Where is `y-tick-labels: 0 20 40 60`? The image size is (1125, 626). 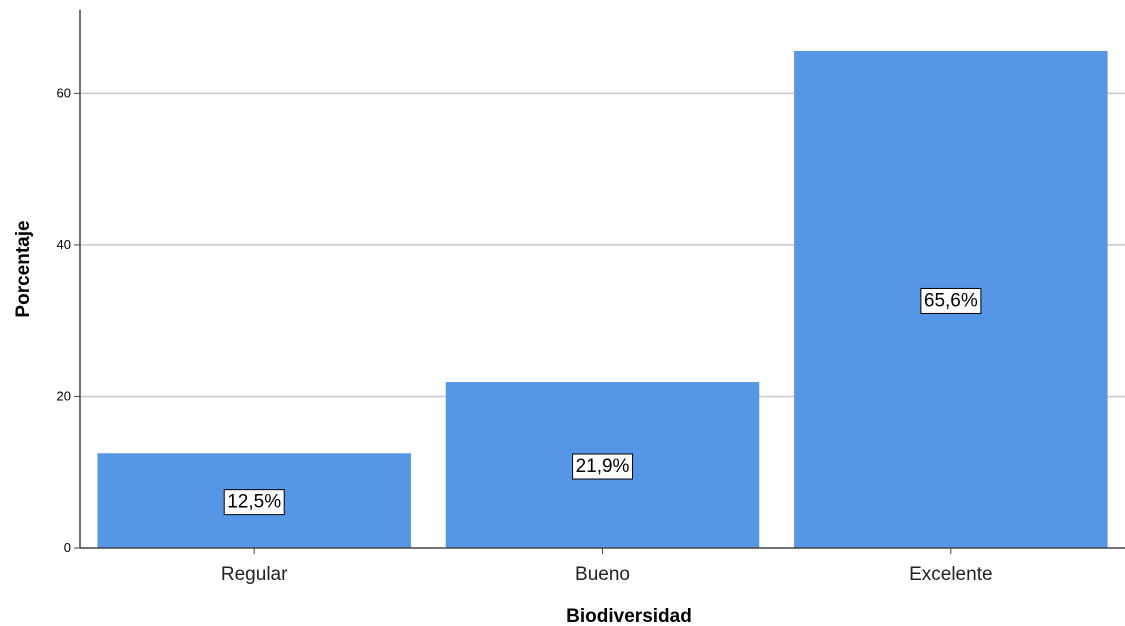 y-tick-labels: 0 20 40 60 is located at coordinates (64, 320).